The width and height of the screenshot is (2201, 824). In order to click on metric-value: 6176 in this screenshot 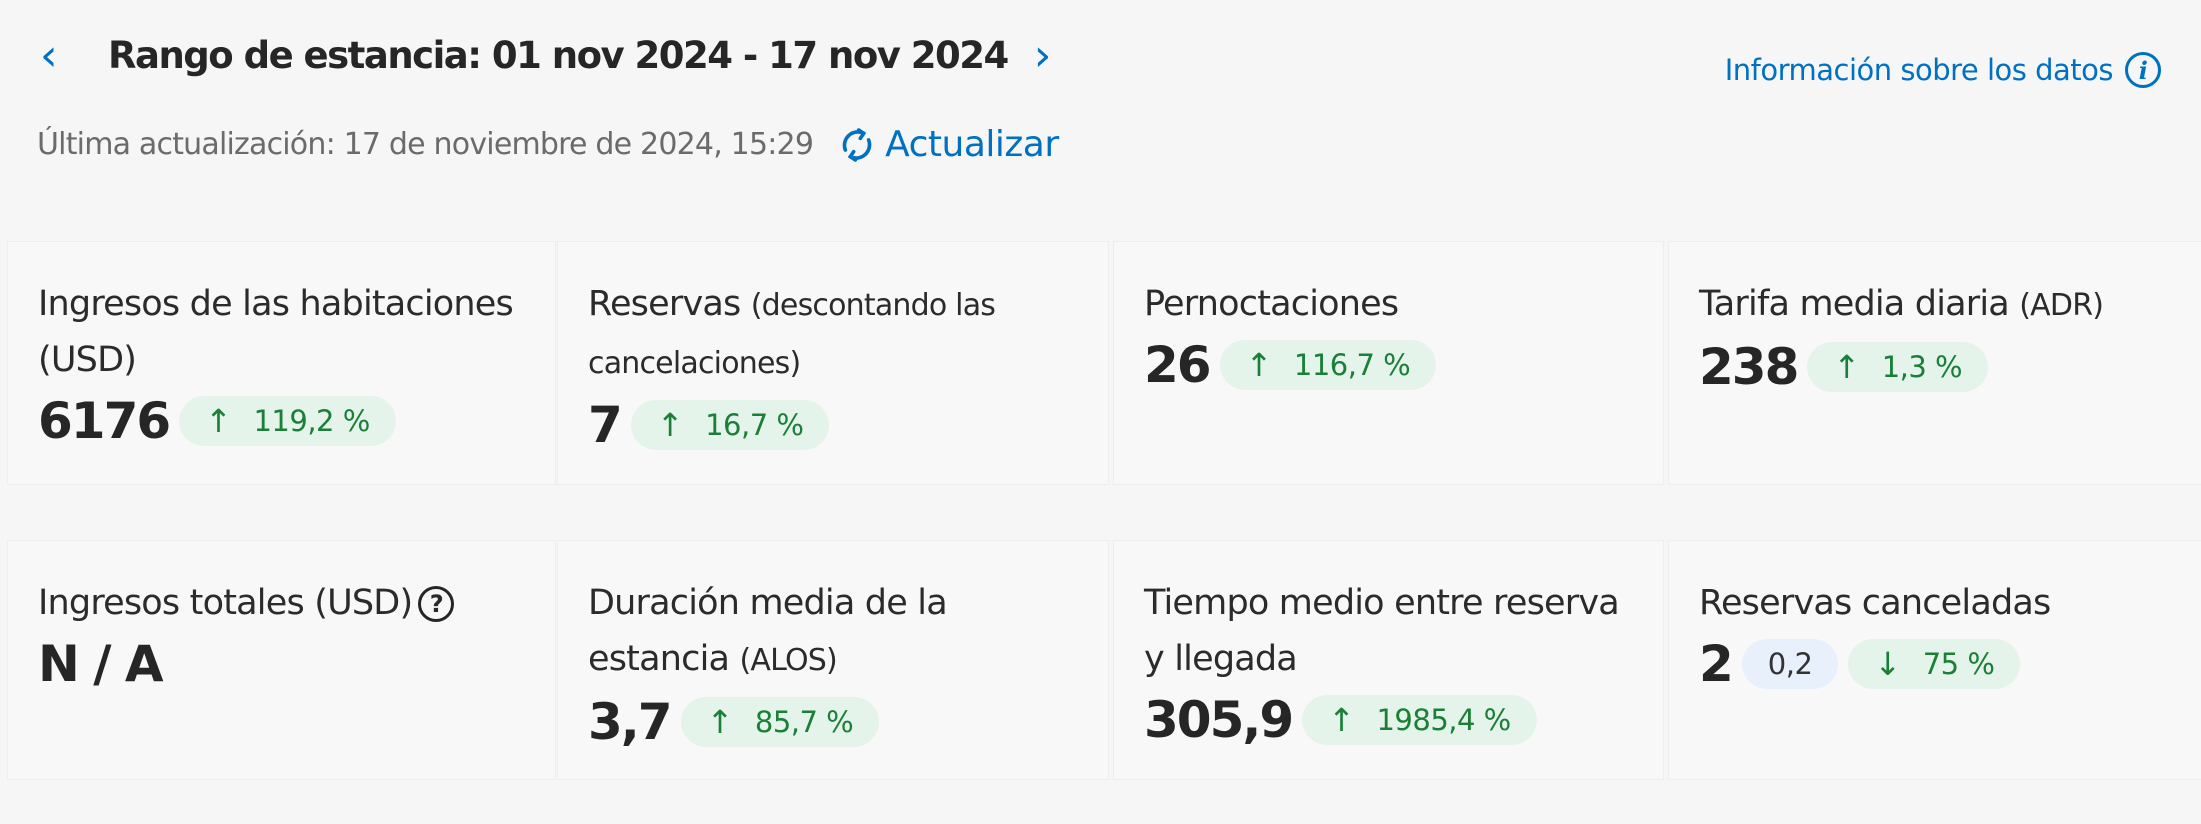, I will do `click(104, 421)`.